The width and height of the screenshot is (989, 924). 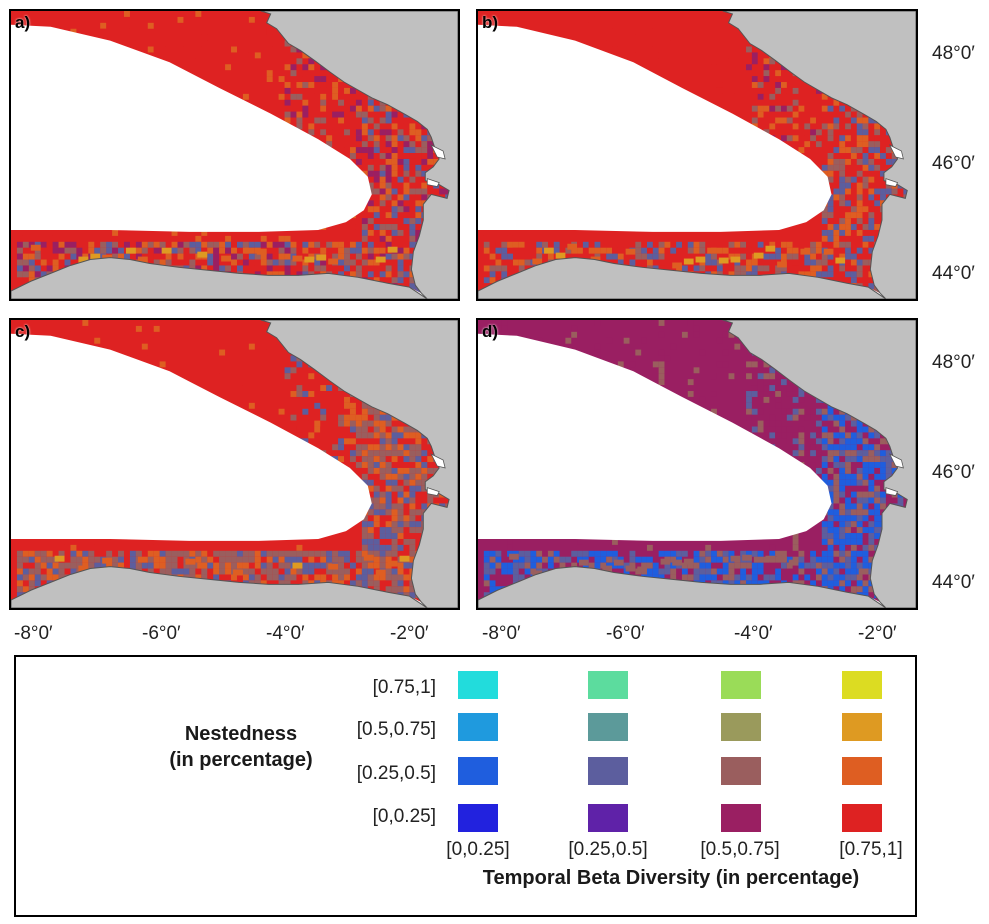 I want to click on map-panel-b: b), so click(x=697, y=155).